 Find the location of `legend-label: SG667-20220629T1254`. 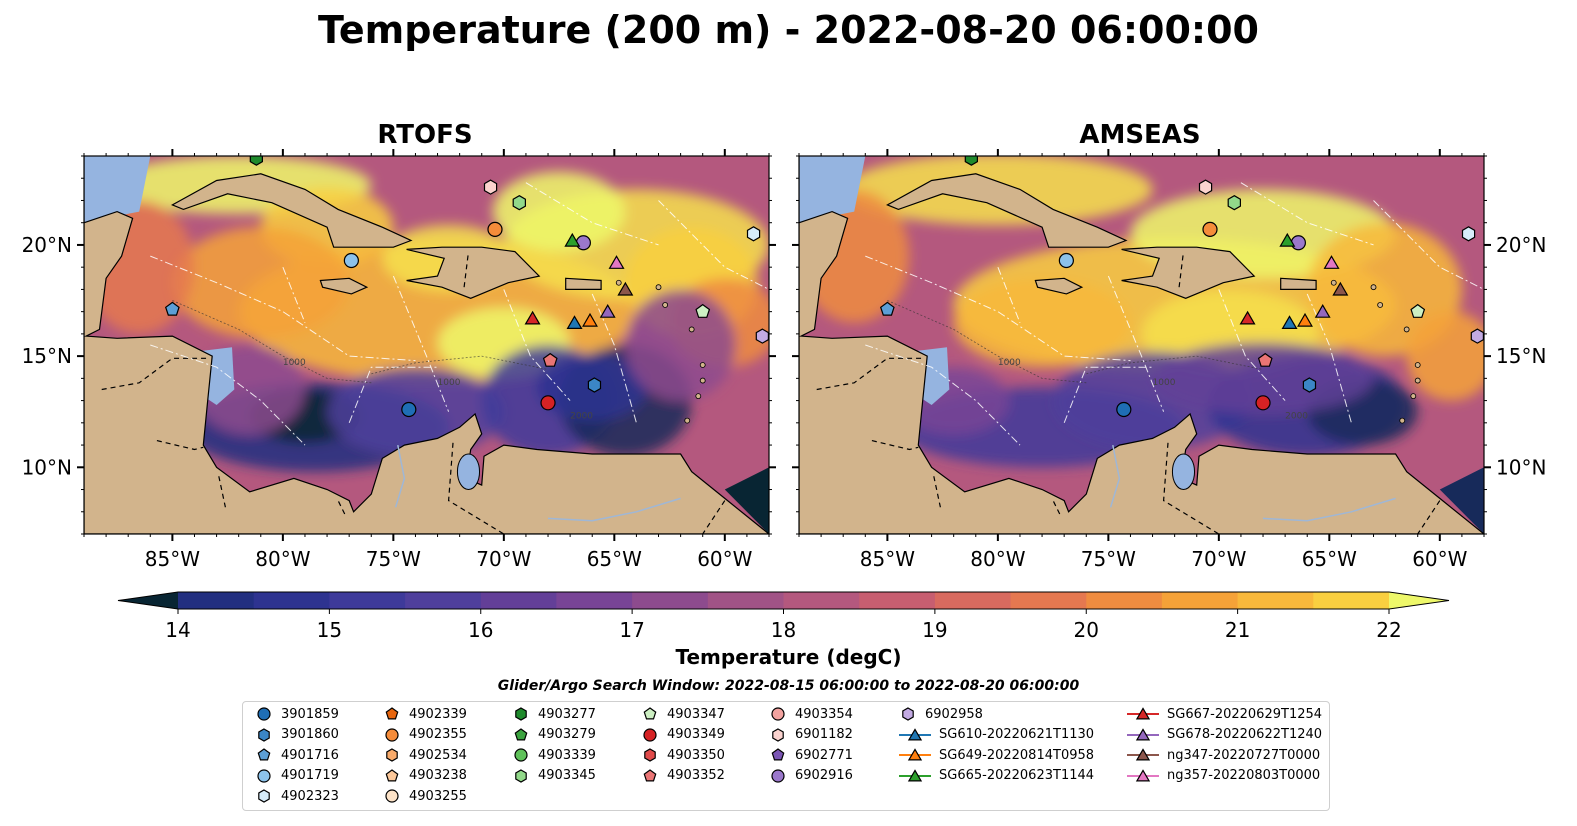

legend-label: SG667-20220629T1254 is located at coordinates (1245, 714).